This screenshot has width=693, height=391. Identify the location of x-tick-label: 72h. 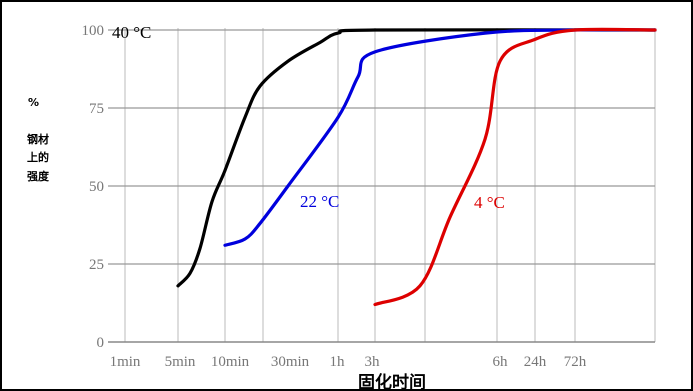
(575, 362).